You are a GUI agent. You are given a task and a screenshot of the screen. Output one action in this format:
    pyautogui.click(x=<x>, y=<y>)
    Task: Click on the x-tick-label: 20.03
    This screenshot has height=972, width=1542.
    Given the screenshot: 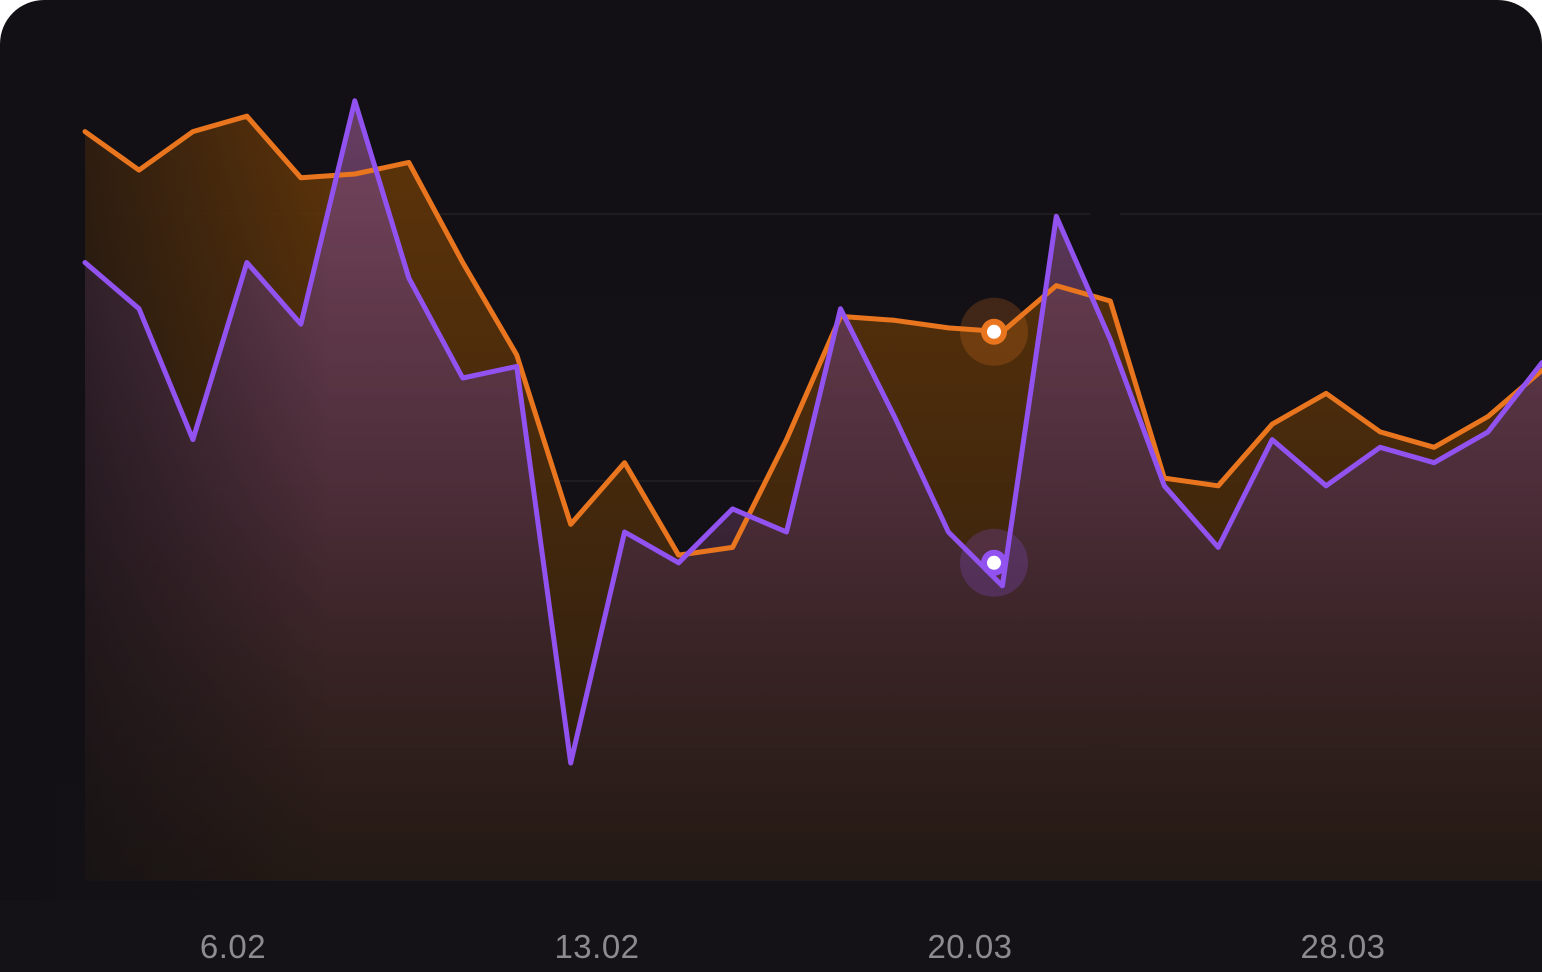 What is the action you would take?
    pyautogui.click(x=969, y=946)
    